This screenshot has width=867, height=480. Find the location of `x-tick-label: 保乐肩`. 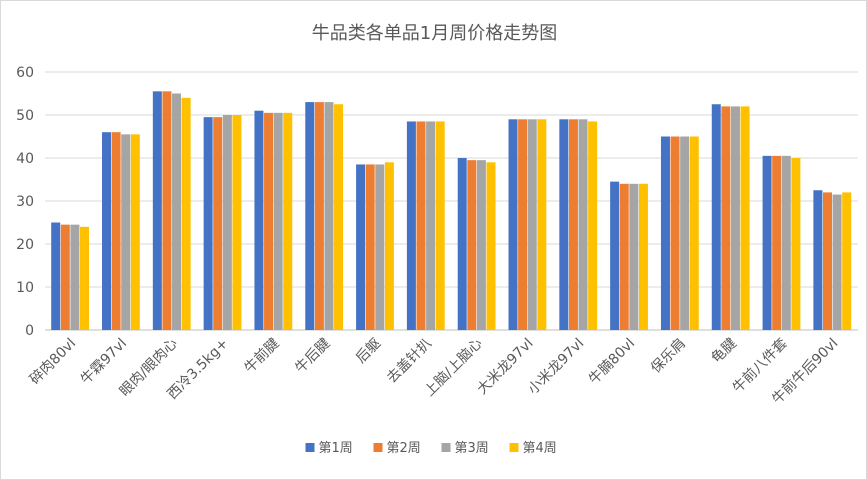

x-tick-label: 保乐肩 is located at coordinates (668, 356).